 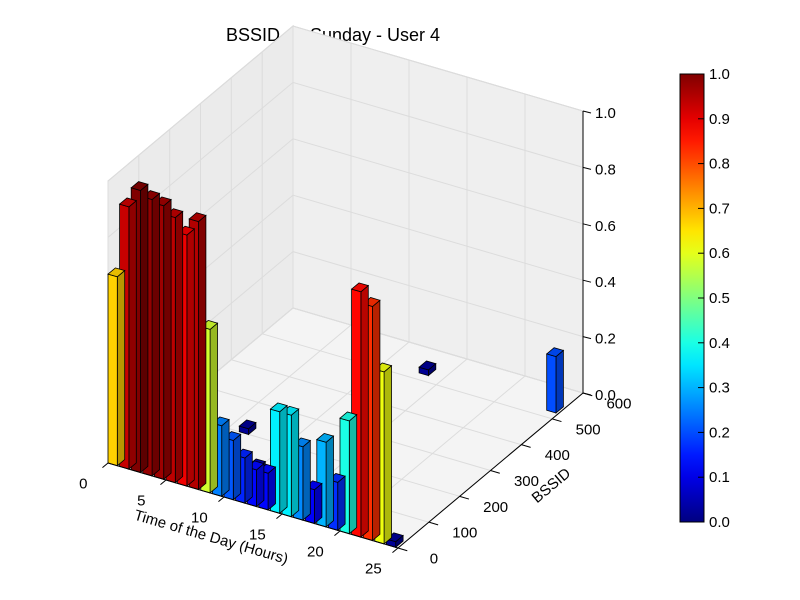 I want to click on colorbar-tick-label: 0.6, so click(x=719, y=253).